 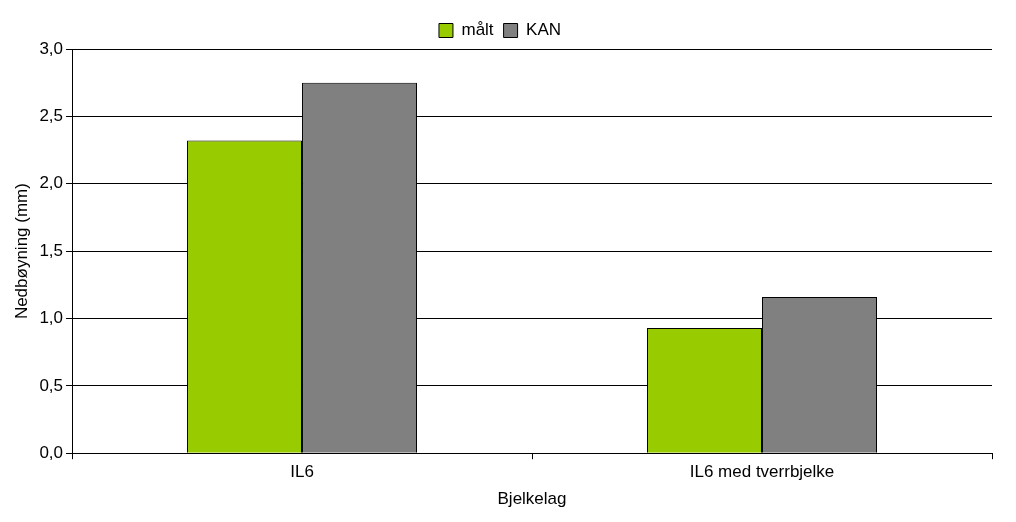 What do you see at coordinates (477, 30) in the screenshot?
I see `legend-label: målt` at bounding box center [477, 30].